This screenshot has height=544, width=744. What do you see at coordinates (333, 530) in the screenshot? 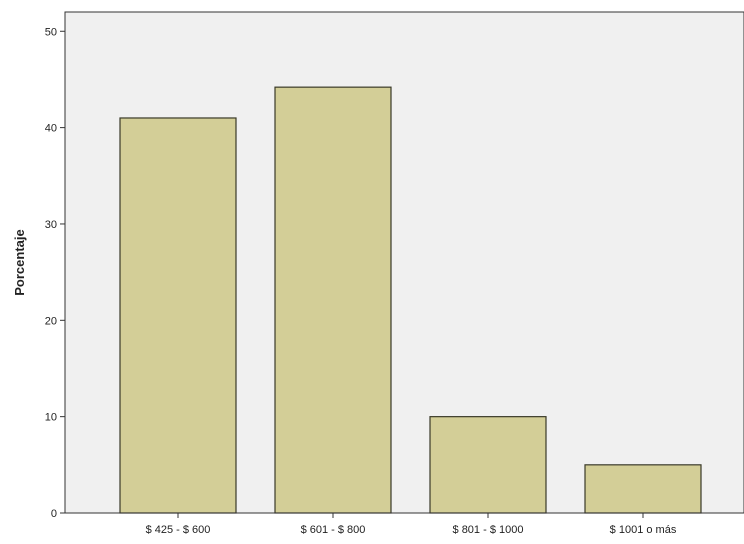
I see `x-tick-label: $ 601 - $ 800` at bounding box center [333, 530].